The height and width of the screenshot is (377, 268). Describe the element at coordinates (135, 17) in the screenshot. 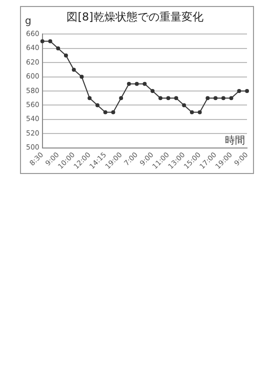

I see `chart-title: 図[8]乾燥状態での重量変化` at that location.